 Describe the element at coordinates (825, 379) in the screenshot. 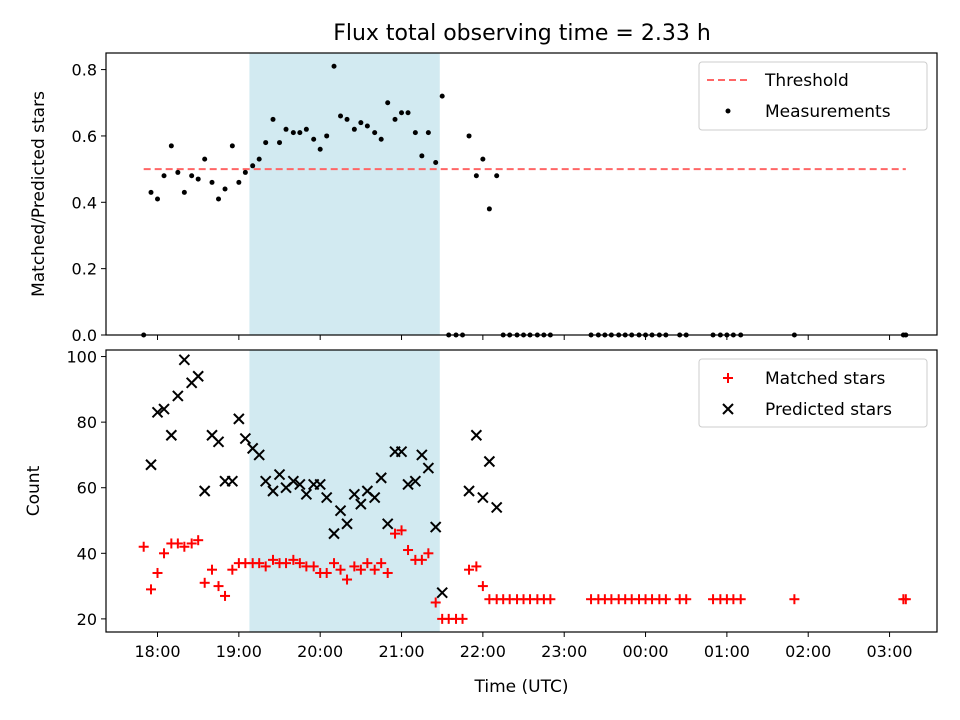

I see `legend-matched-label: Matched stars` at that location.